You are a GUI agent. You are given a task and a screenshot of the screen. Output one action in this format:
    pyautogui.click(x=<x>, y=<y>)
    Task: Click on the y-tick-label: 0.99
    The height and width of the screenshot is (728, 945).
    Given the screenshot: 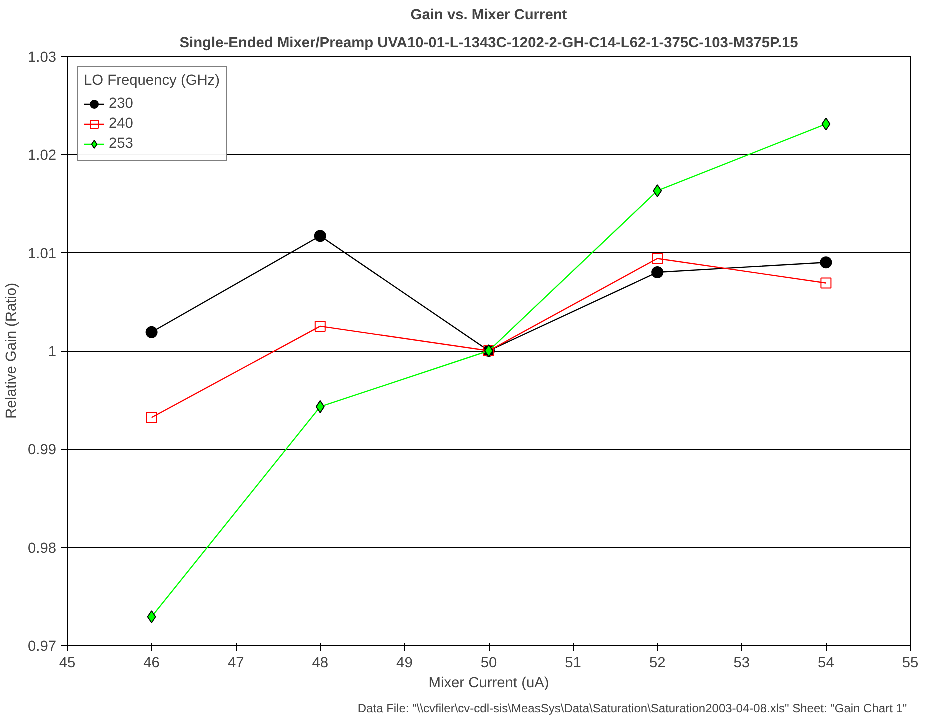 What is the action you would take?
    pyautogui.click(x=42, y=450)
    